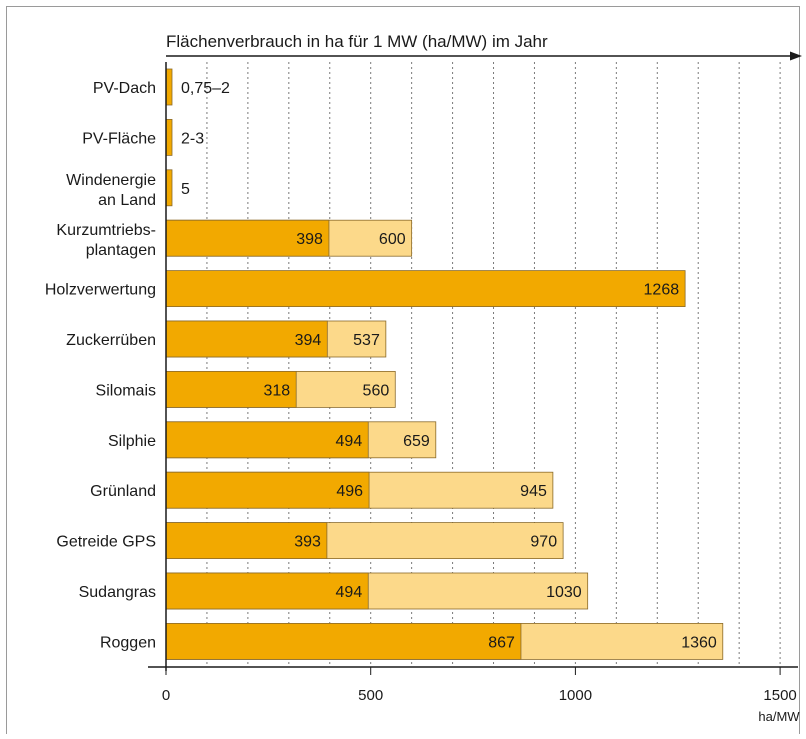 The width and height of the screenshot is (806, 739). Describe the element at coordinates (308, 340) in the screenshot. I see `bar-value-label: 394` at that location.